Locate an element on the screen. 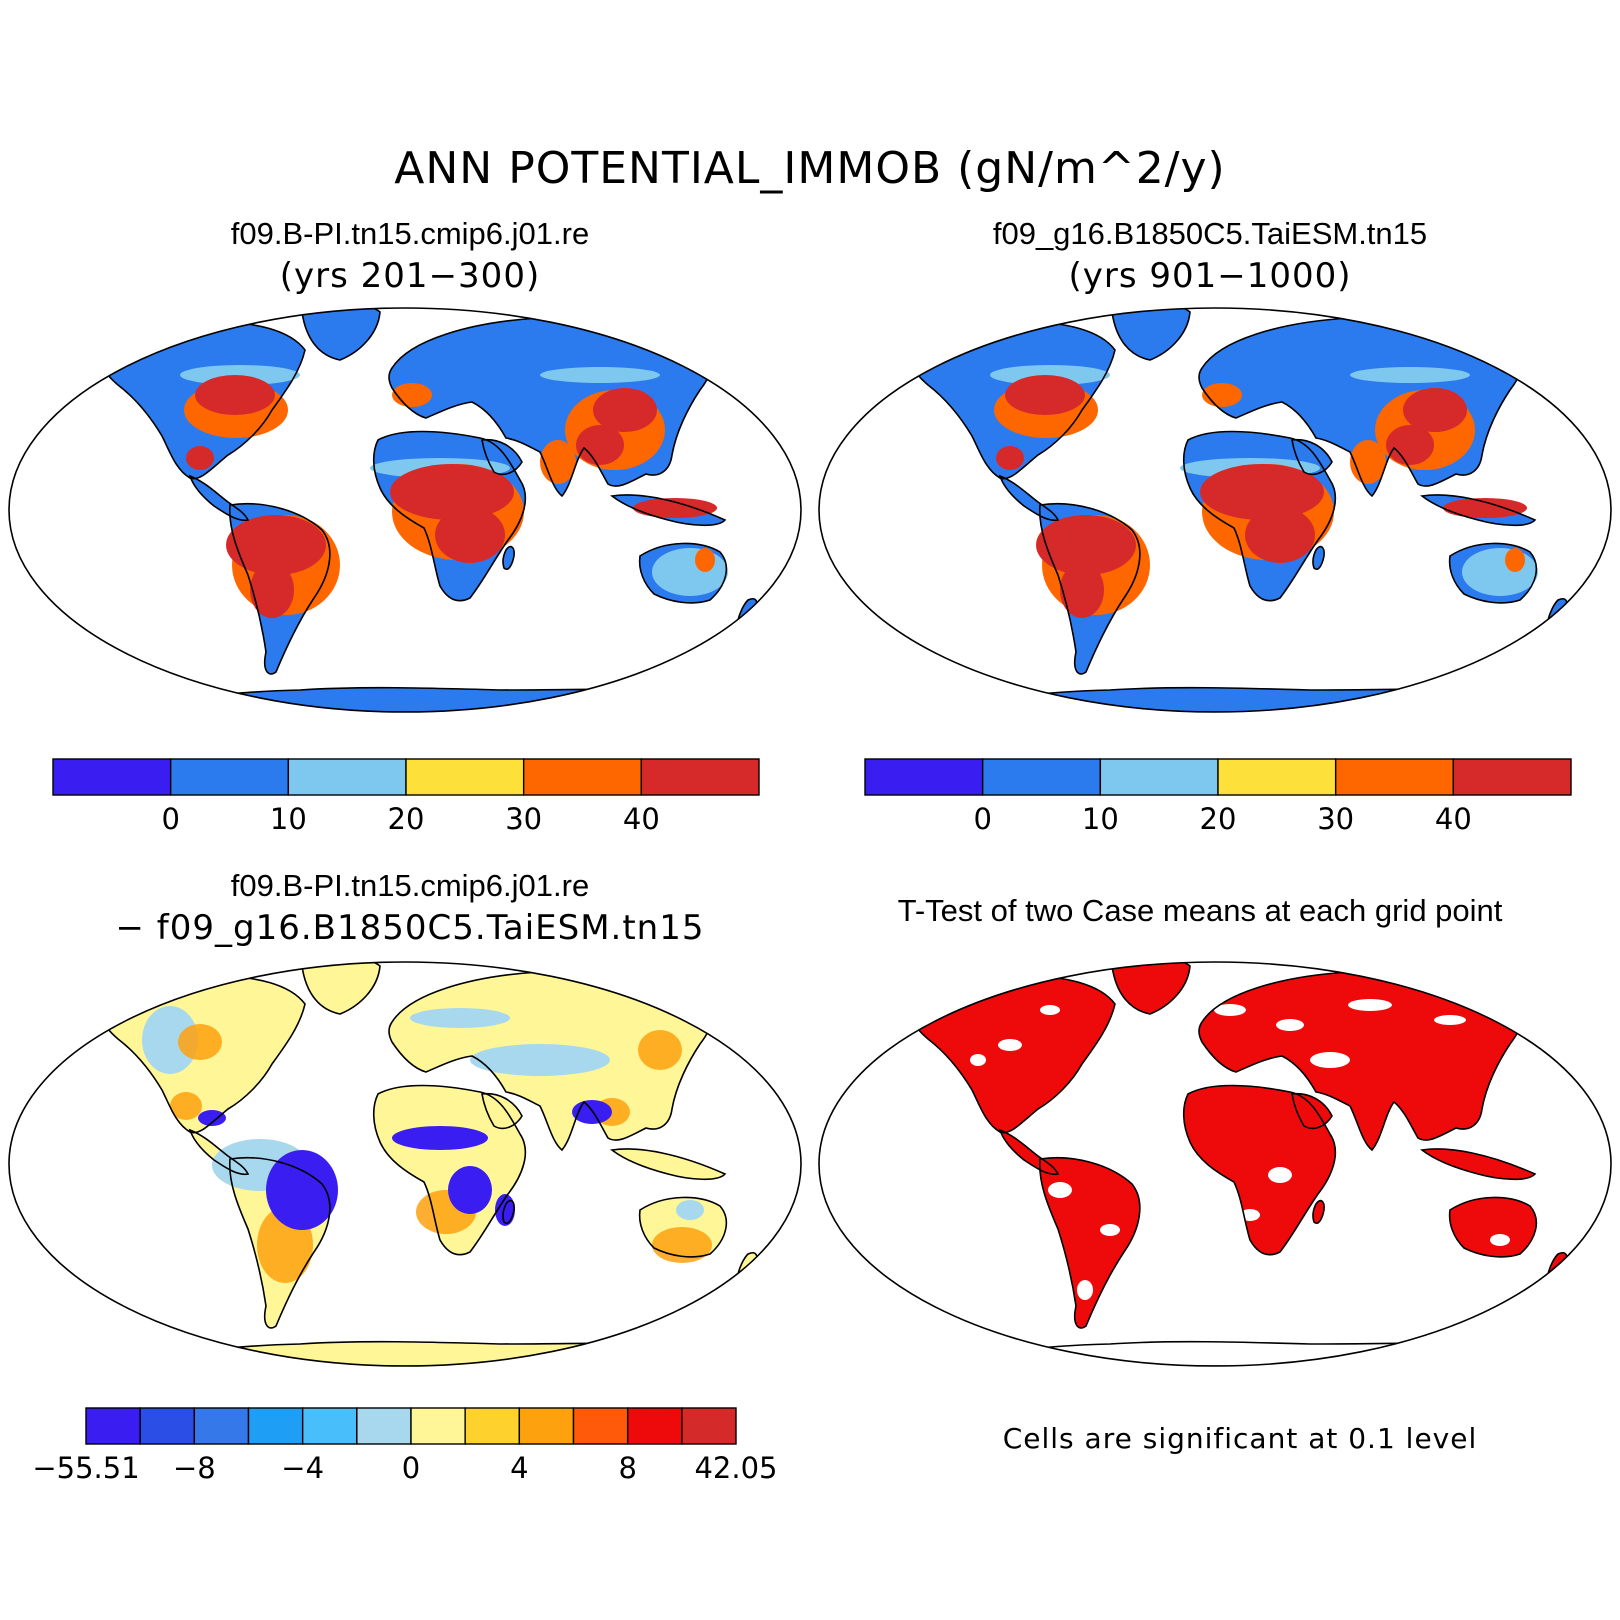 The width and height of the screenshot is (1620, 1620). map-panel-bottom-right is located at coordinates (1215, 1164).